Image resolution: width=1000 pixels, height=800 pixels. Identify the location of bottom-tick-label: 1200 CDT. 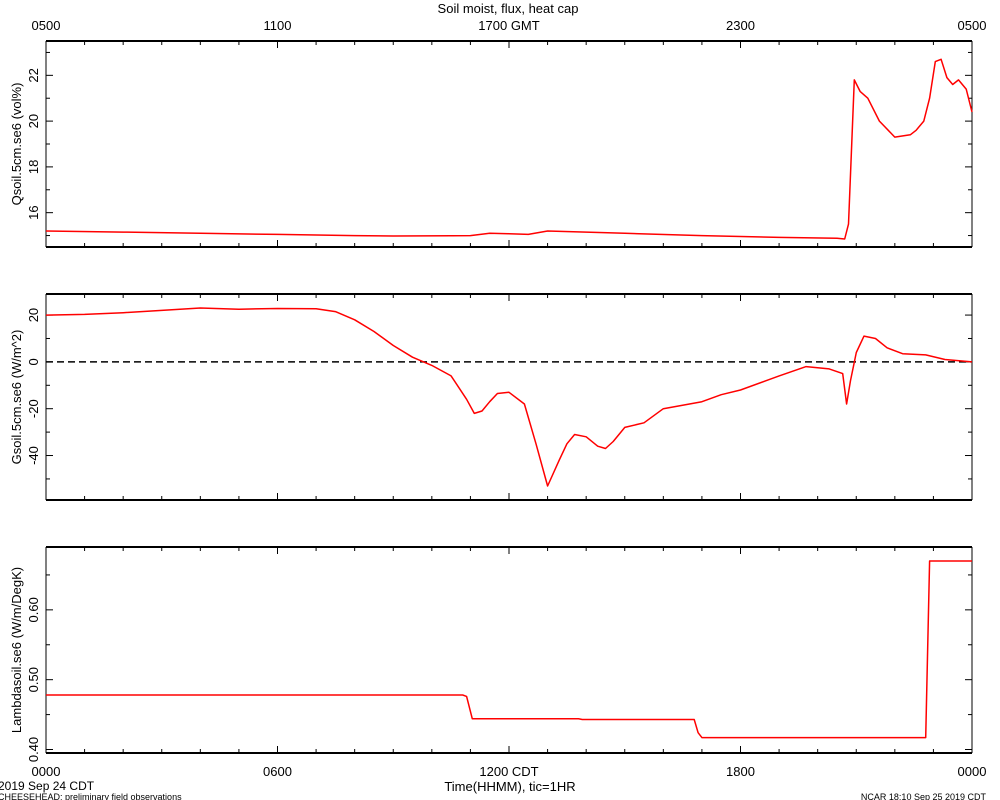
(508, 771).